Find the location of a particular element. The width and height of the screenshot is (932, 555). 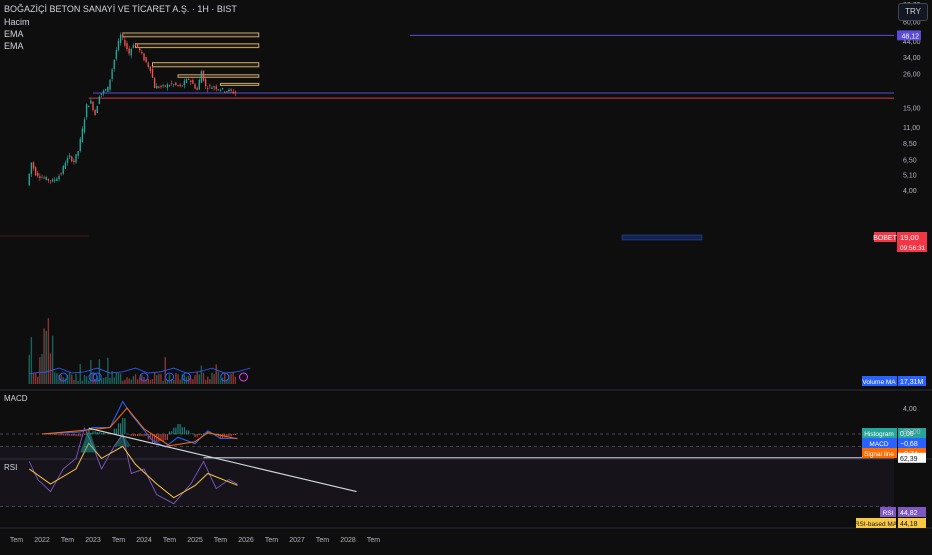

last-price-text: 19,00 is located at coordinates (909, 237).